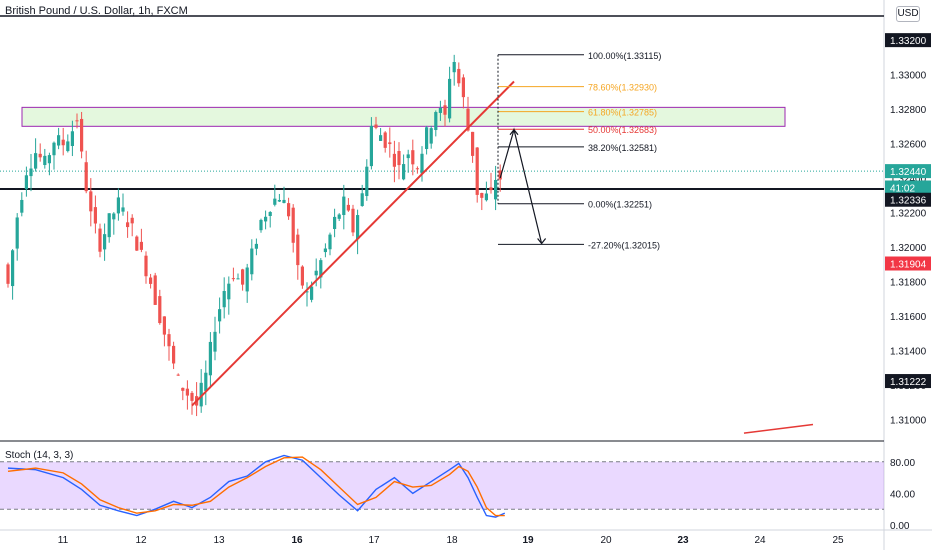 The width and height of the screenshot is (932, 555). Describe the element at coordinates (219, 540) in the screenshot. I see `x-tick-label: 13` at that location.